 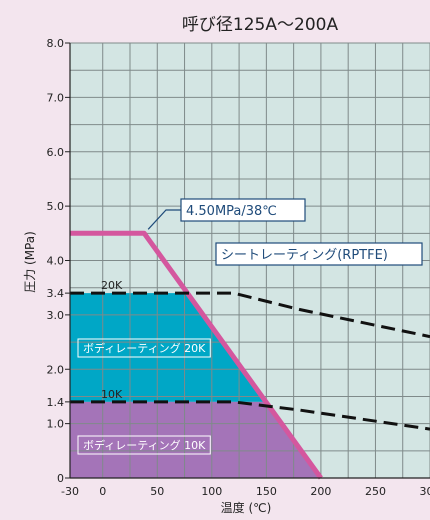 What do you see at coordinates (56, 43) in the screenshot?
I see `y-tick-label: 8.0` at bounding box center [56, 43].